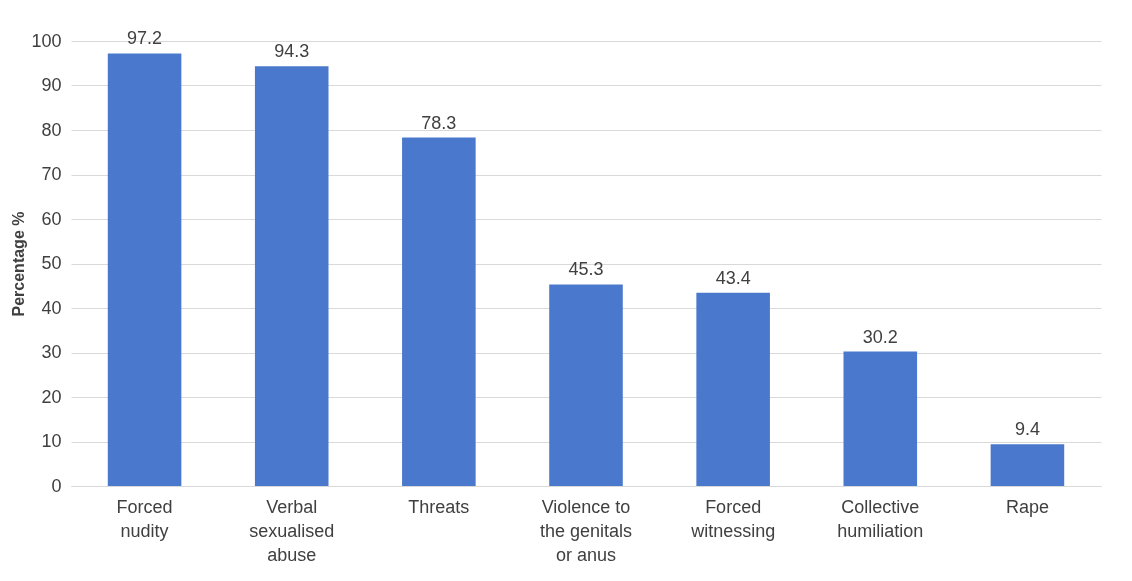 This screenshot has width=1132, height=581. What do you see at coordinates (46, 40) in the screenshot?
I see `y-tick-label: 100` at bounding box center [46, 40].